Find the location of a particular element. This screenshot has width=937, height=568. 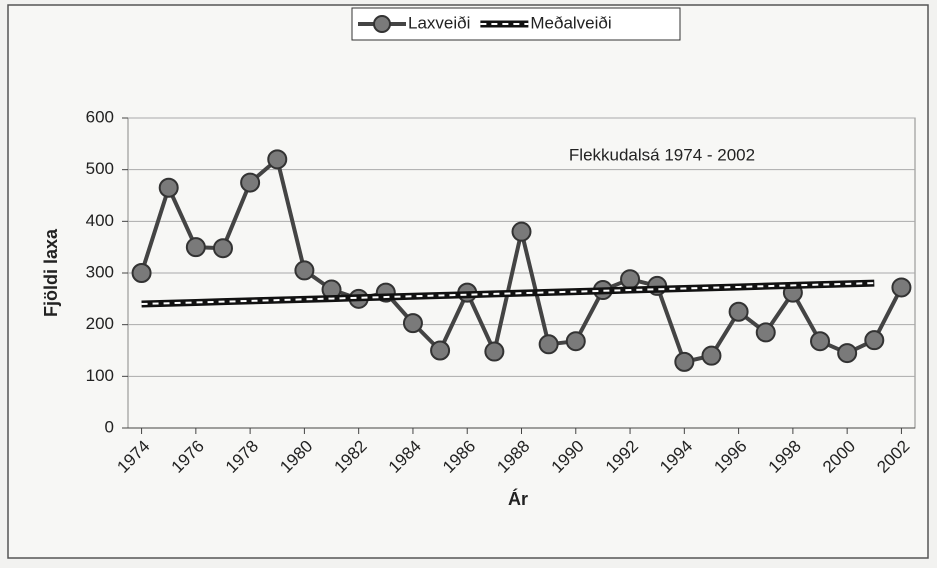

y-tick-label: 100 is located at coordinates (100, 375).